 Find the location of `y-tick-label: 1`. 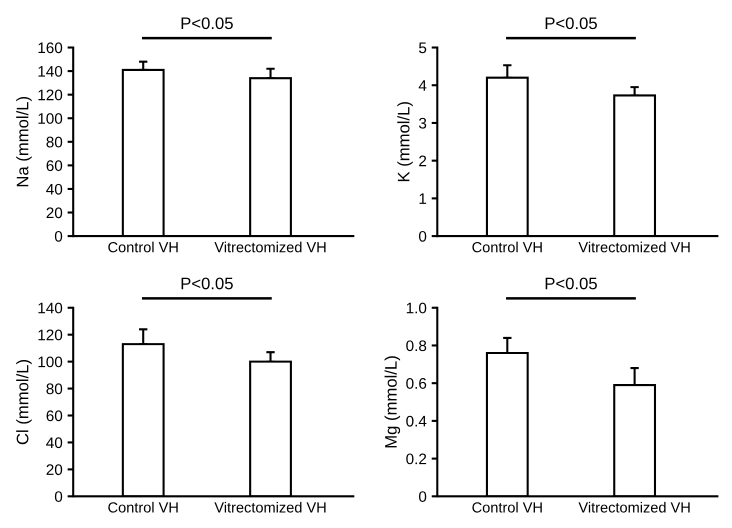

y-tick-label: 1 is located at coordinates (423, 198).